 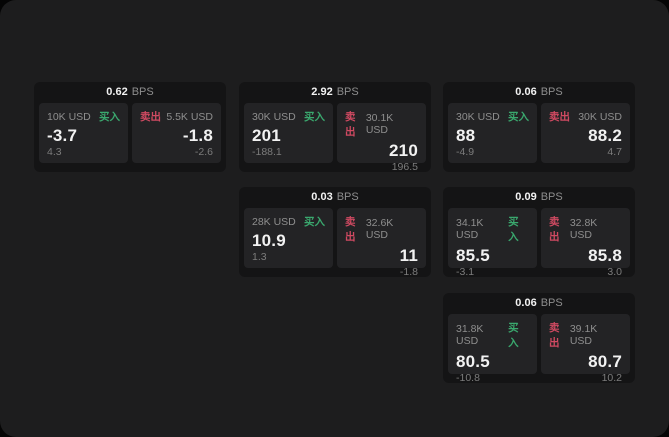 I want to click on sell-price-value: 88.2, so click(x=605, y=135).